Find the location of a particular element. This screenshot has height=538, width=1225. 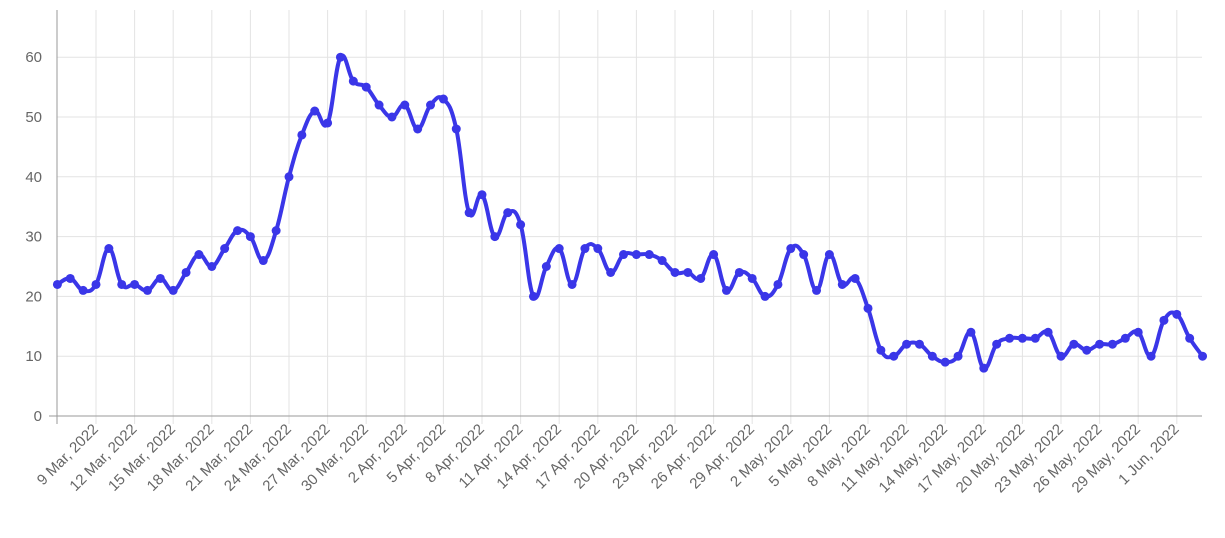

y-tick-label: 40 is located at coordinates (33, 177).